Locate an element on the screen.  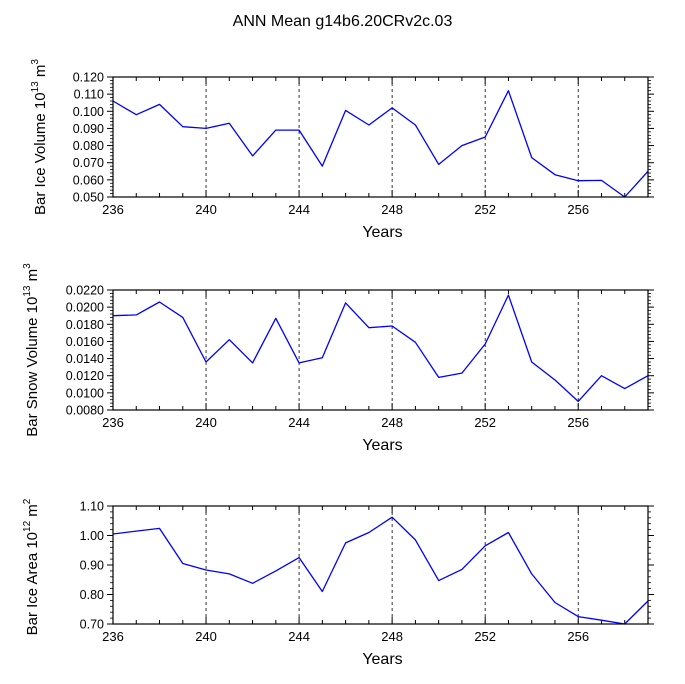
y-tick-label: 0.0100 is located at coordinates (85, 393).